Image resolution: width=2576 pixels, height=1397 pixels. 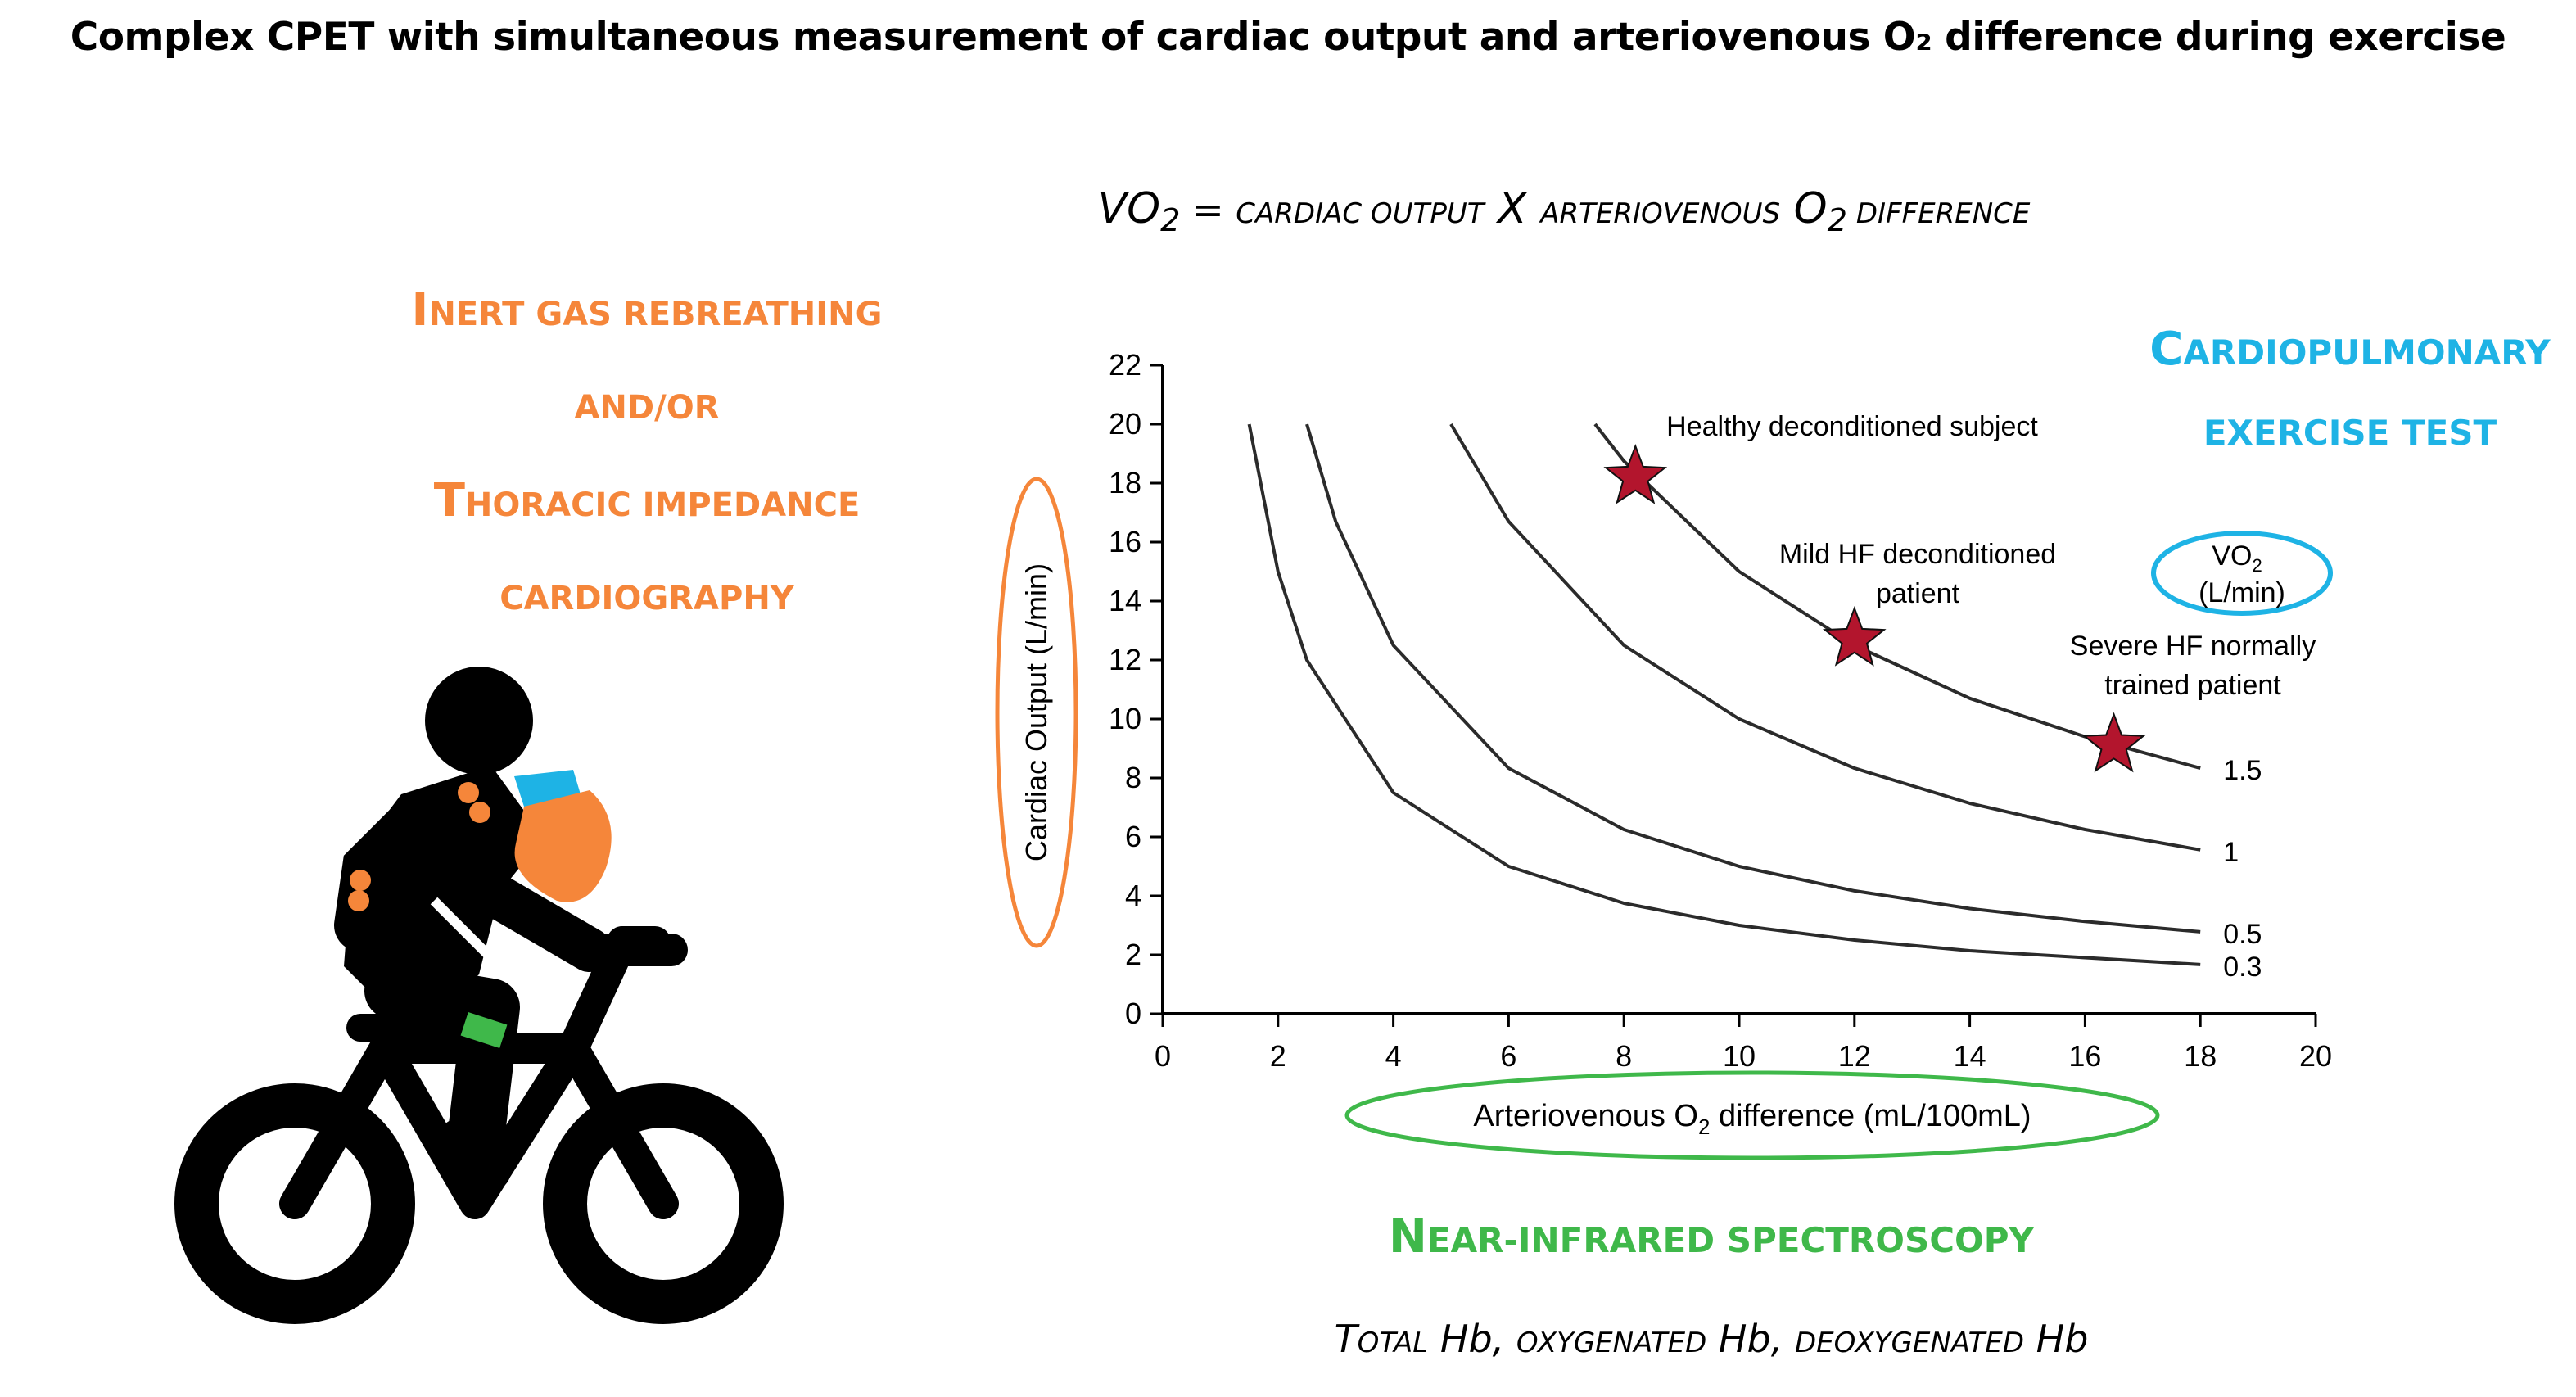 I want to click on y-tick-label: 2, so click(x=1133, y=954).